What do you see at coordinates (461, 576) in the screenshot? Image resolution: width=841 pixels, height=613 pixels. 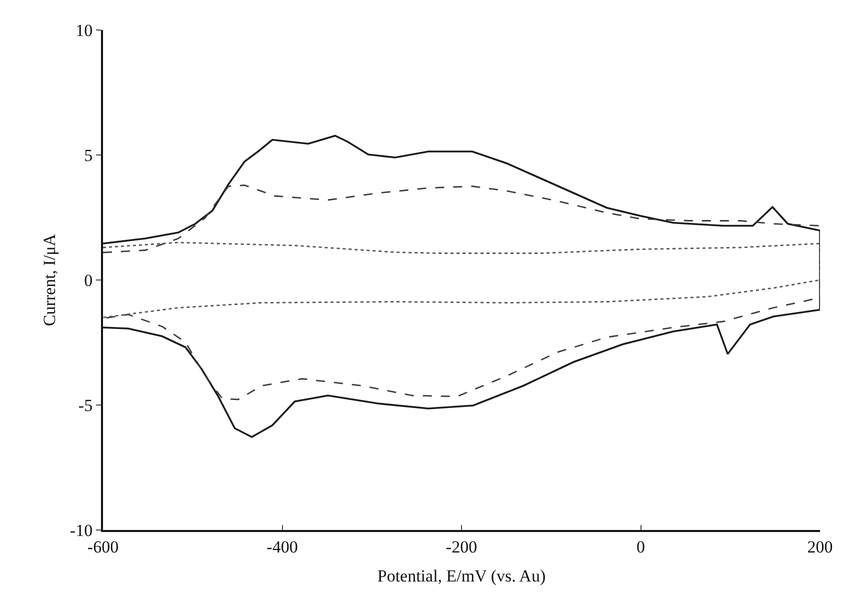 I see `x-axis-title: Potential, E/mV (vs. Au)` at bounding box center [461, 576].